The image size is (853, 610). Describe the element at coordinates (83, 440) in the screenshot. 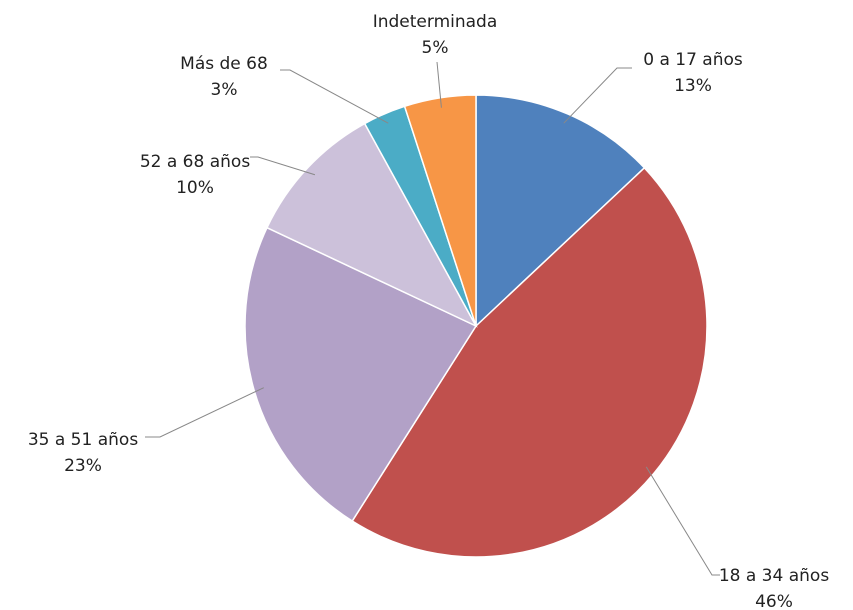

I see `slice-label: 35 a 51 años` at that location.